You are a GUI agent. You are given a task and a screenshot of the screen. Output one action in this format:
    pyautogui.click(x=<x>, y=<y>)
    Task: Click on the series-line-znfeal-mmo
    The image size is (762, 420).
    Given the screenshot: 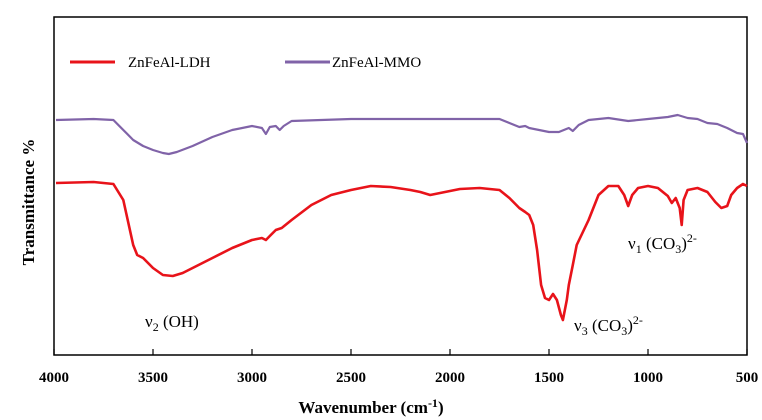 What is the action you would take?
    pyautogui.click(x=402, y=134)
    